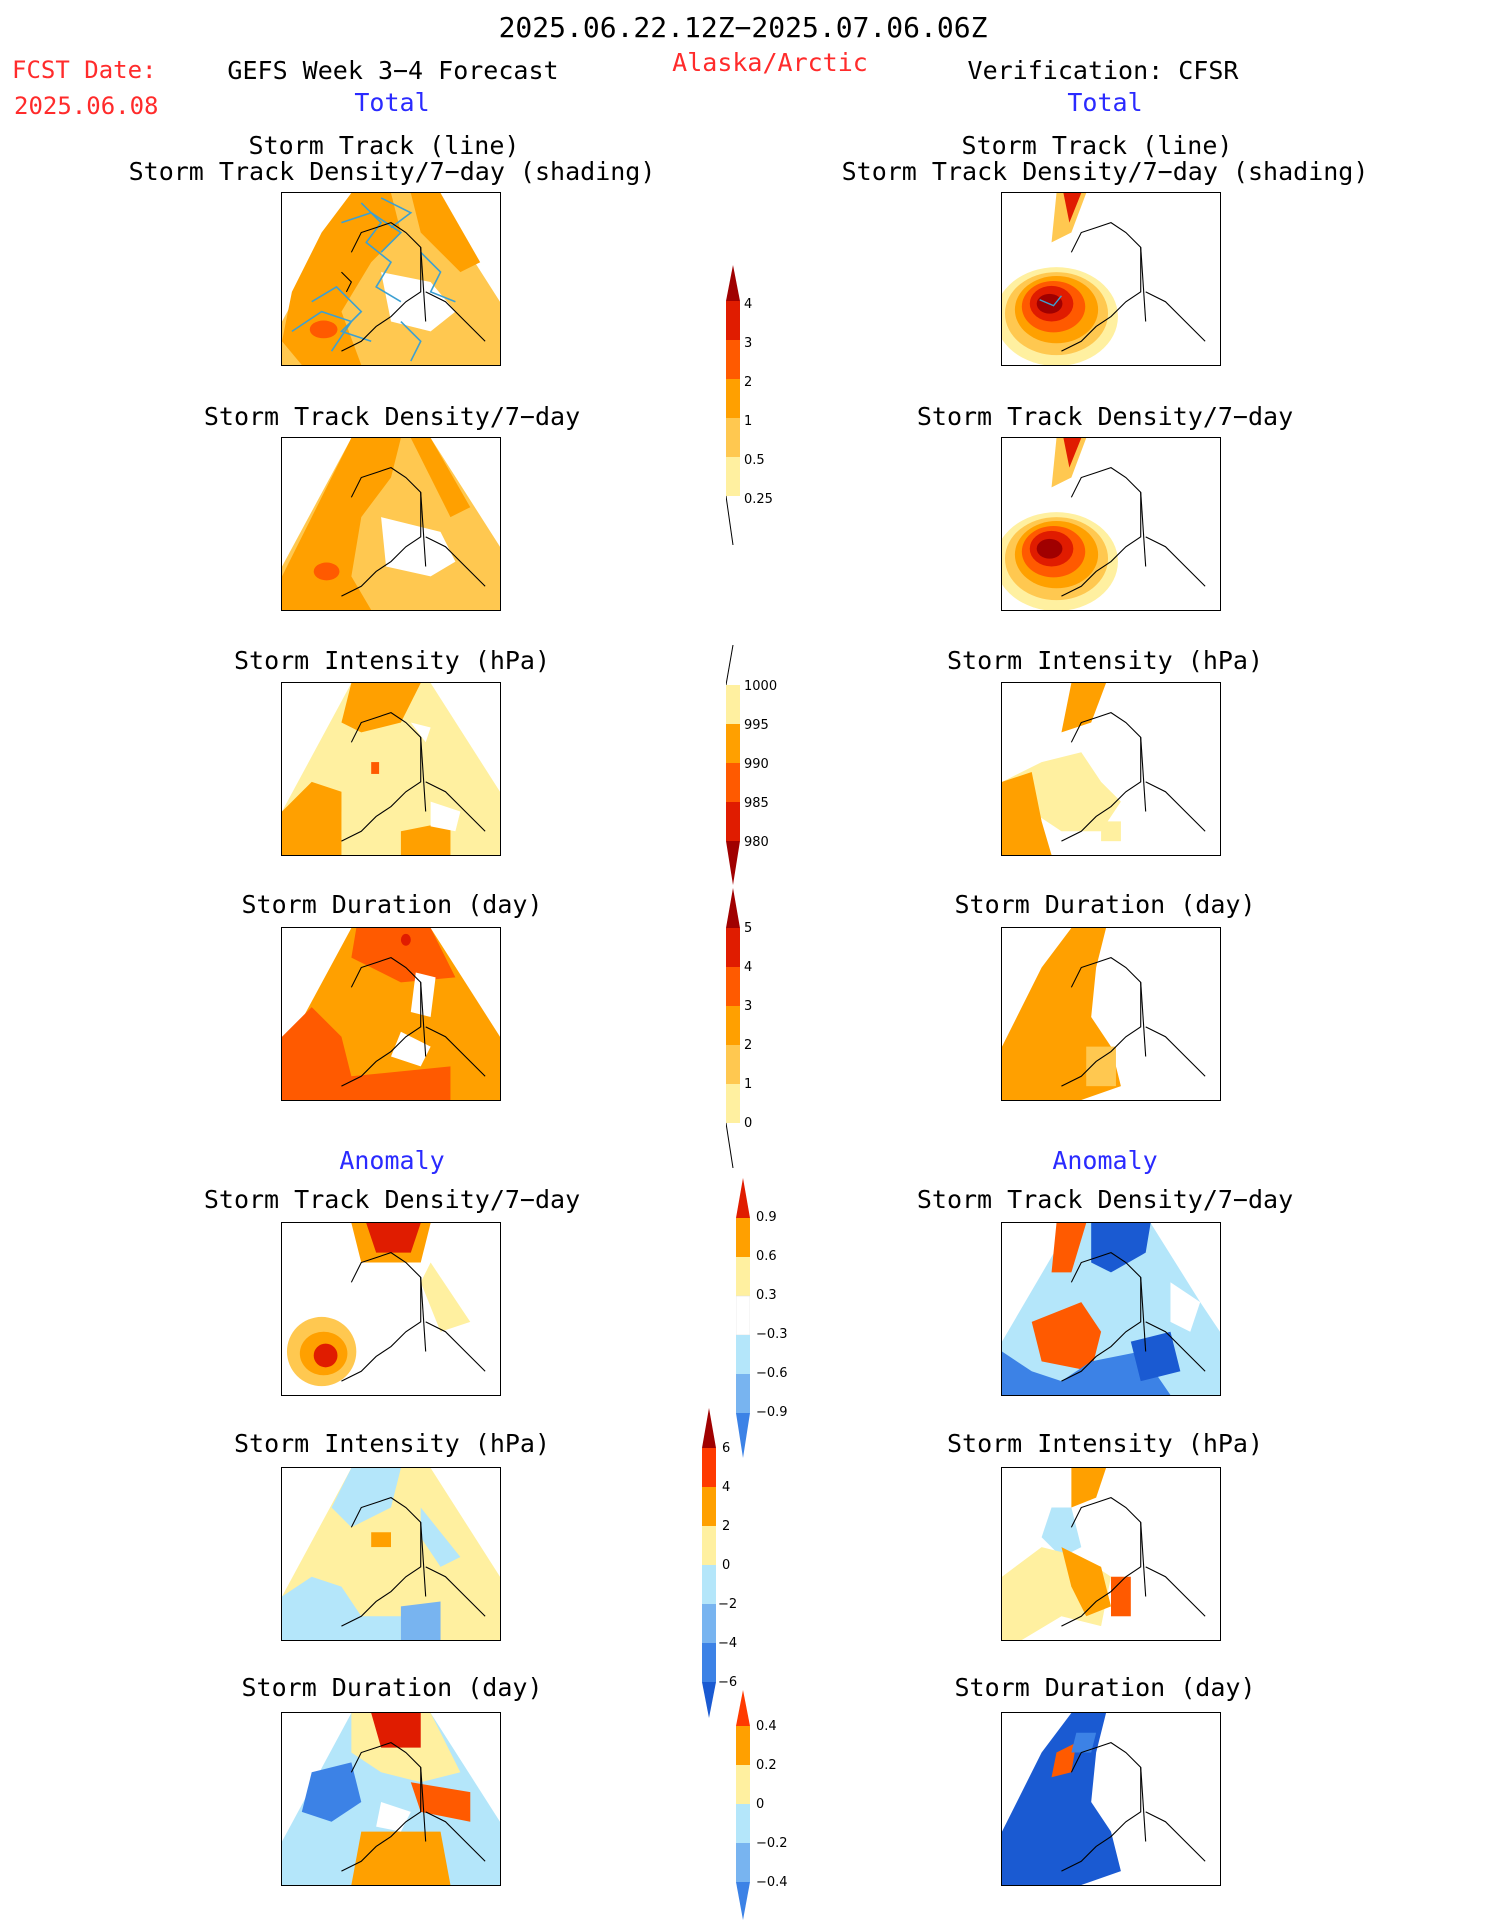 The image size is (1487, 1925). Describe the element at coordinates (772, 1412) in the screenshot. I see `cbar-density-anom-tick-5: −0.9` at that location.